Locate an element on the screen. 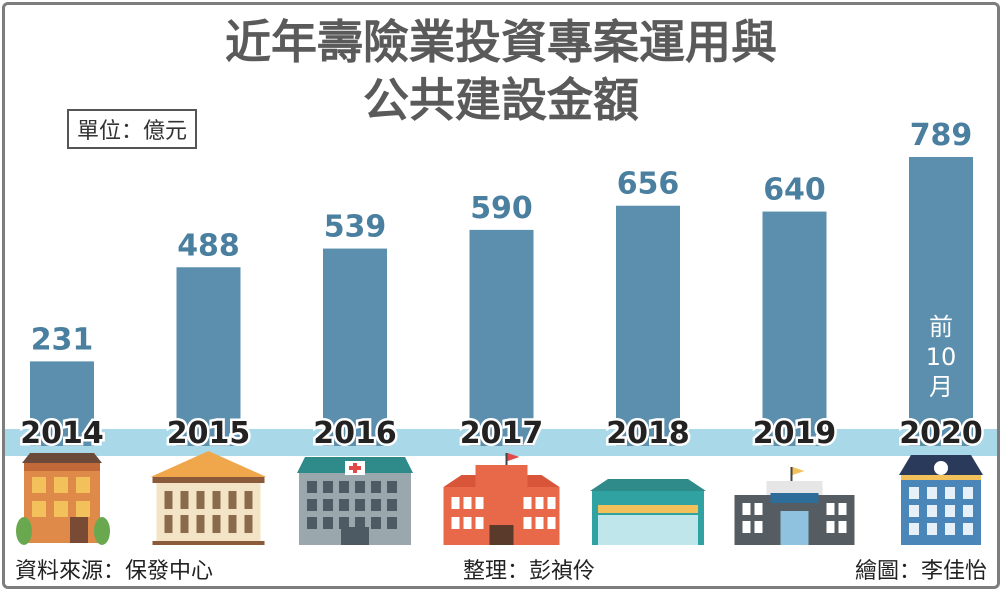 The width and height of the screenshot is (1000, 589). artist-credit: 繪圖：李佳怡 is located at coordinates (920, 571).